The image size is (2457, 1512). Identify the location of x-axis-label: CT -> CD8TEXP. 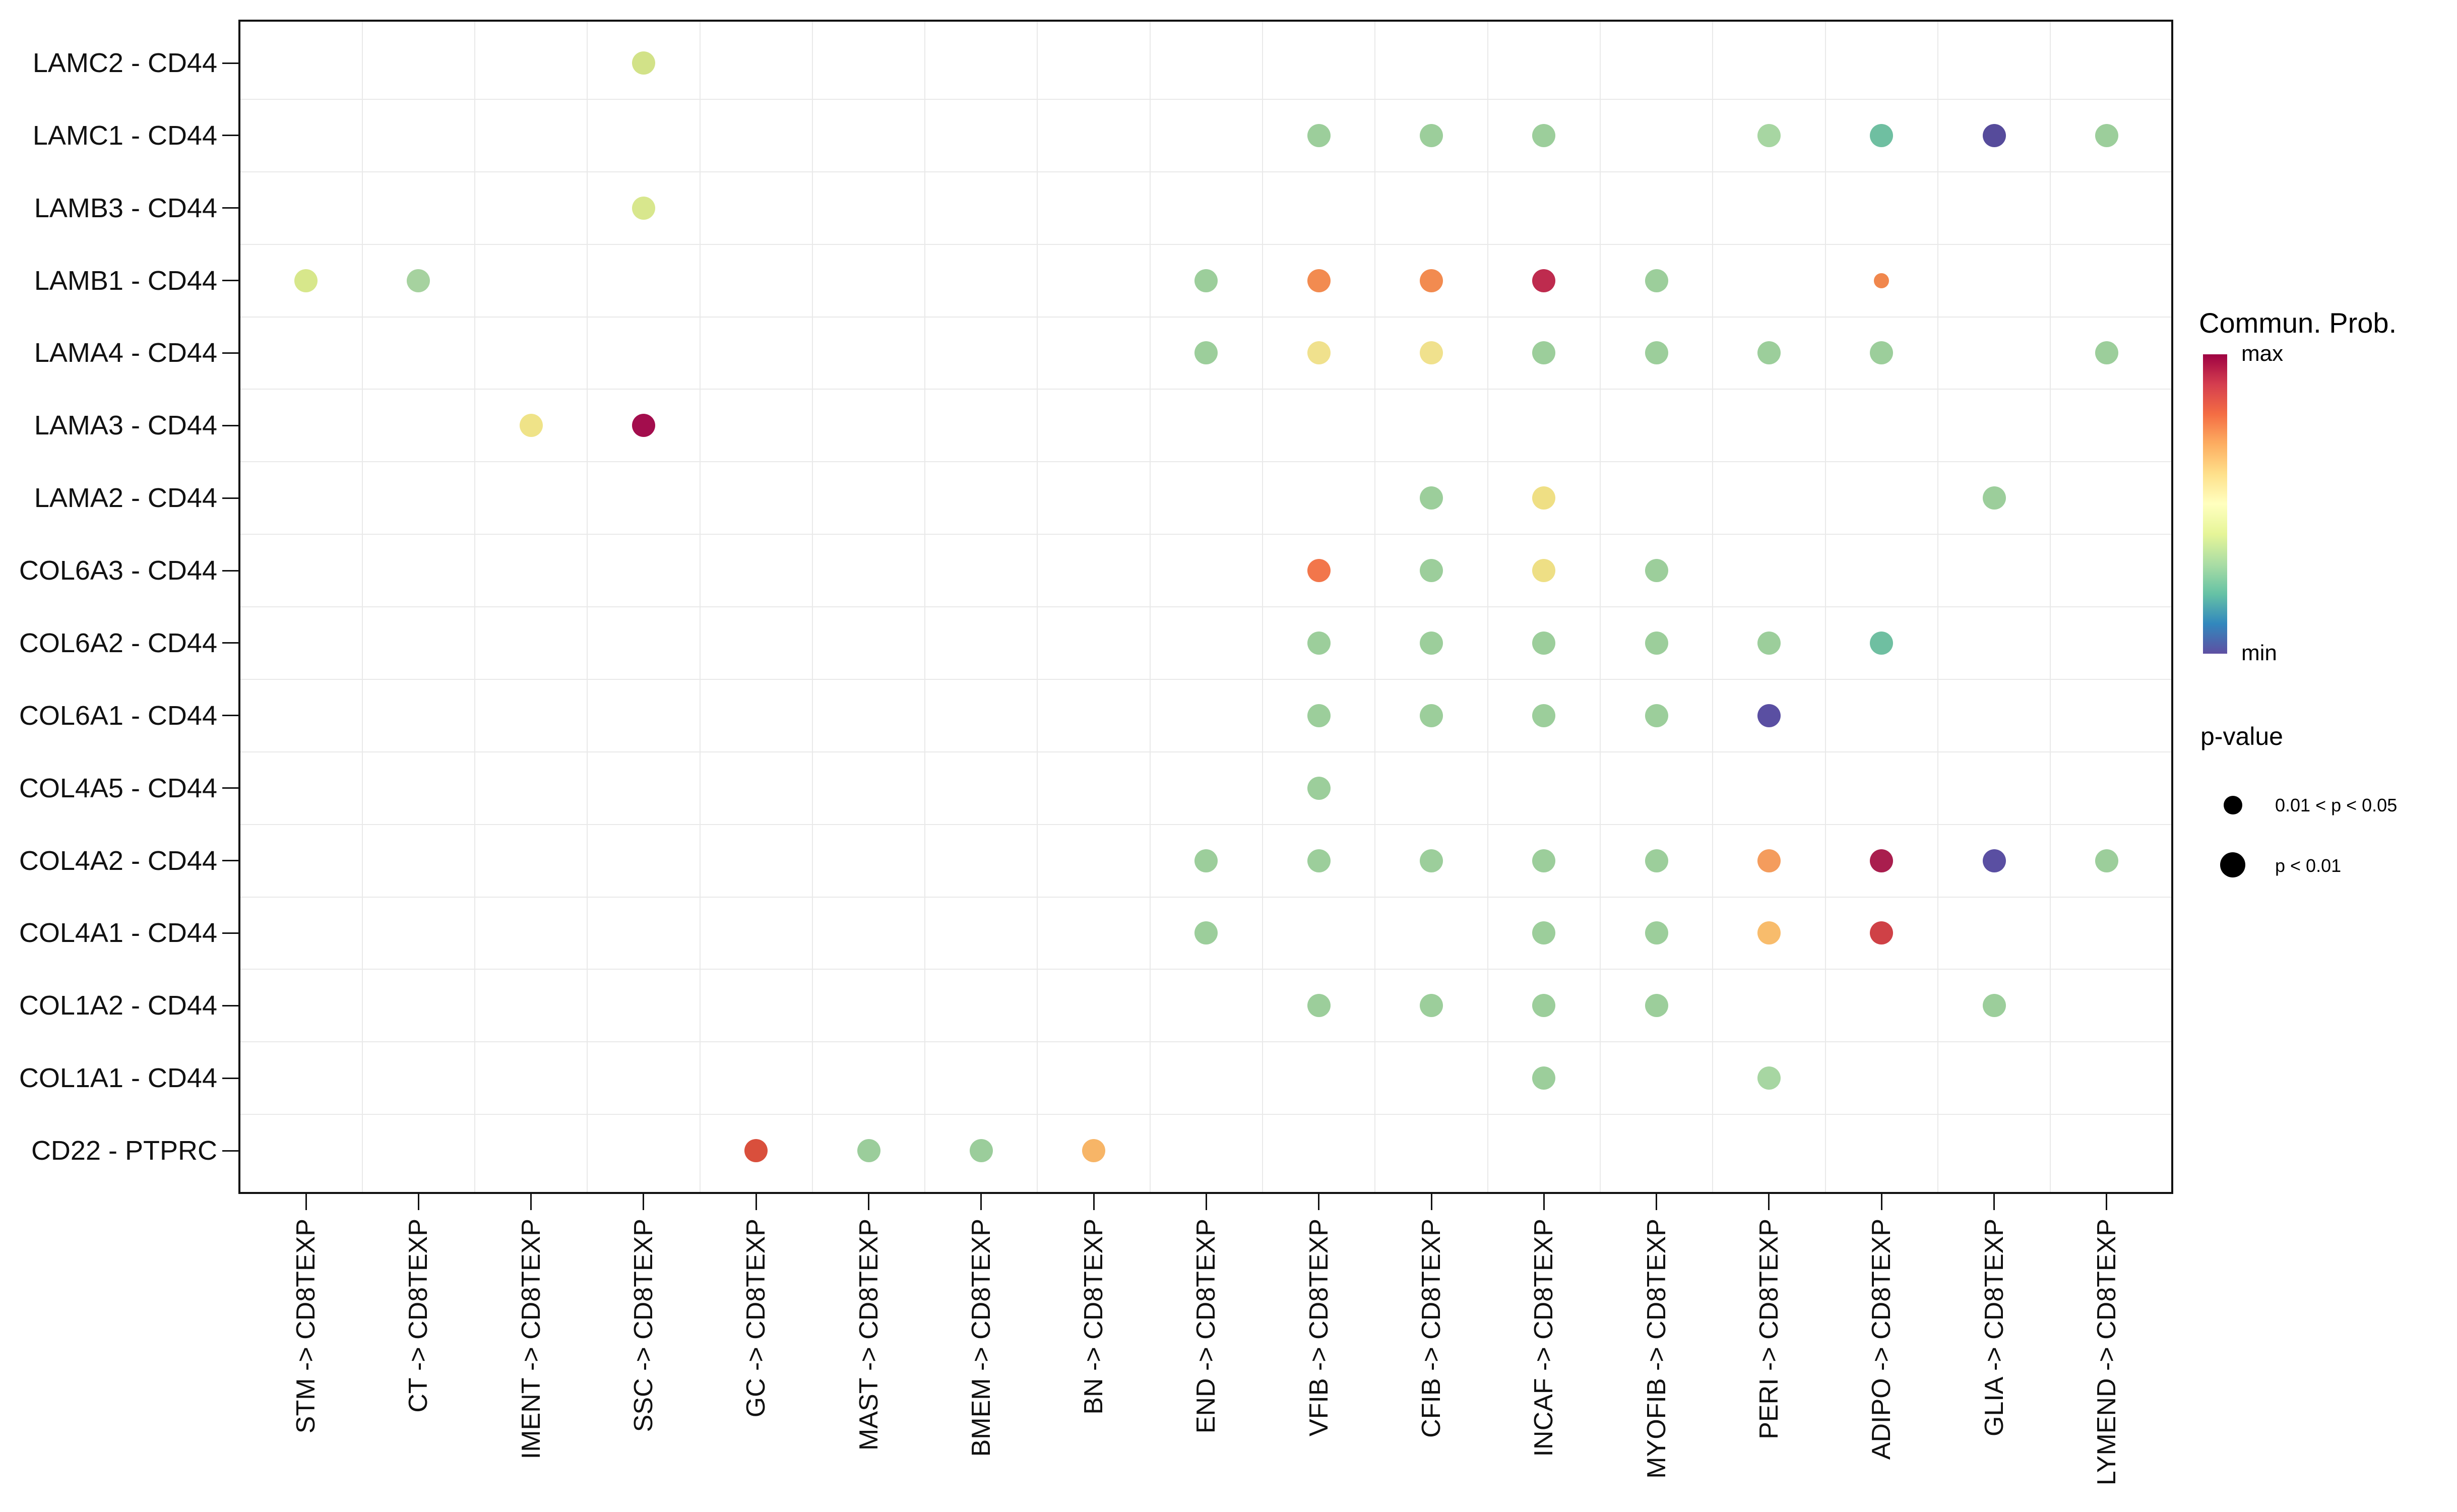
(418, 1316).